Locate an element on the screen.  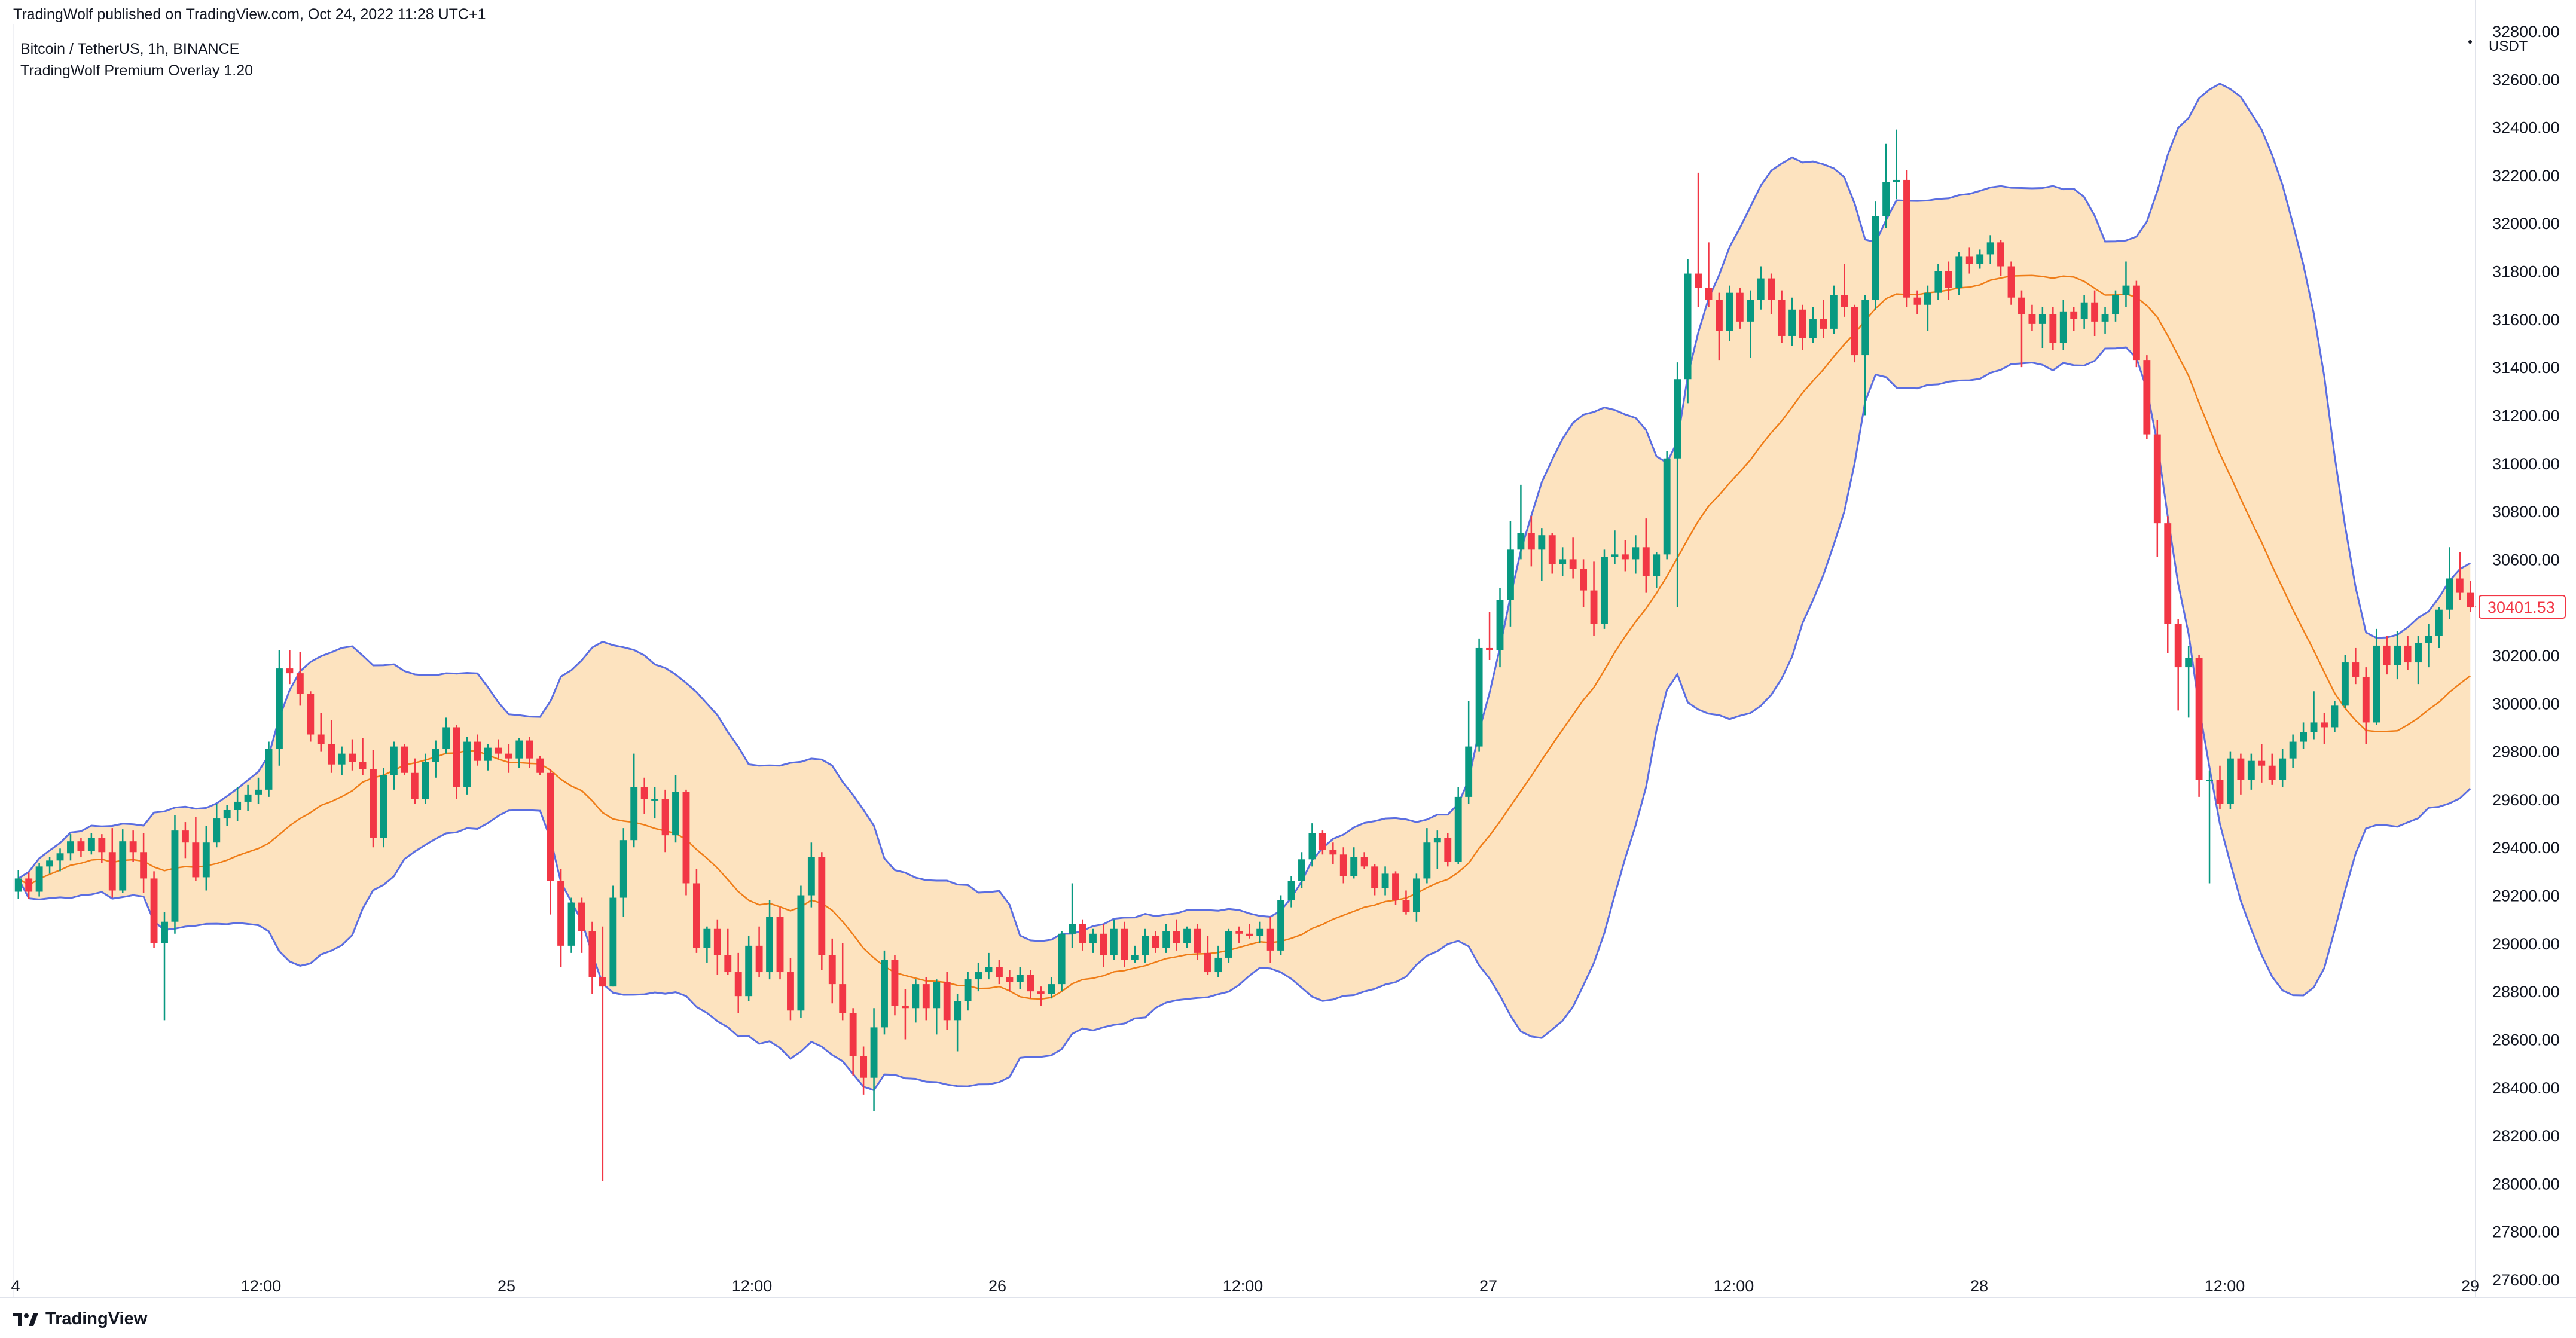
y-tick-label: 29400.00 is located at coordinates (2526, 848).